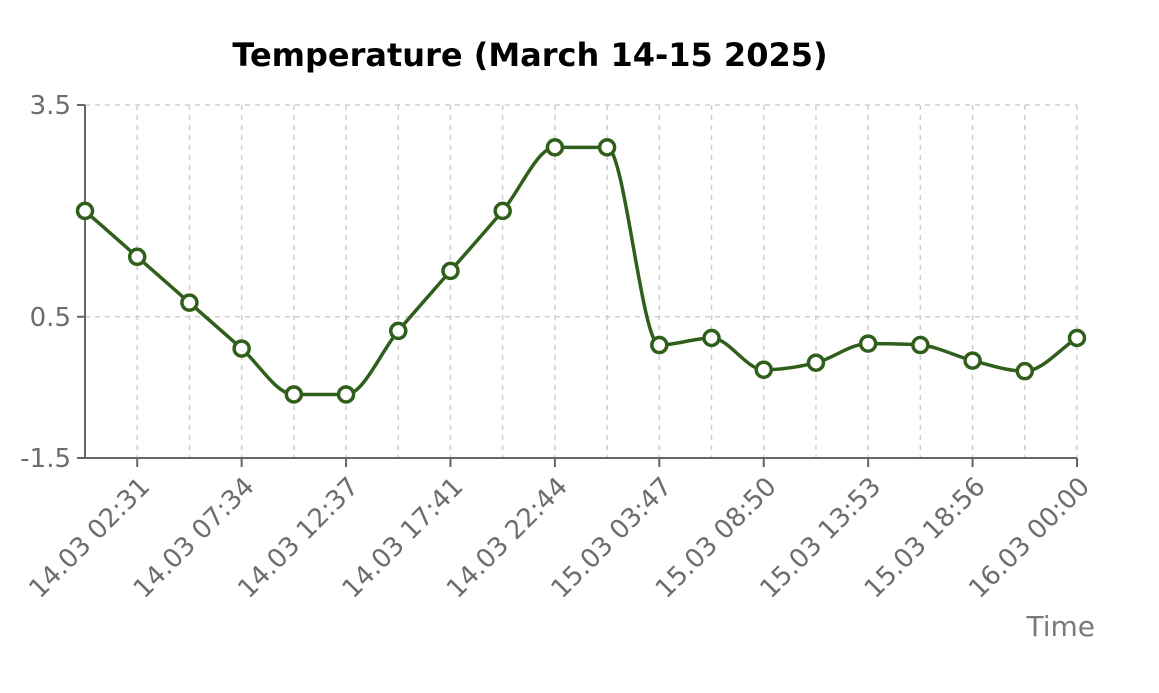 The width and height of the screenshot is (1159, 693). Describe the element at coordinates (52, 282) in the screenshot. I see `y-axis-ticks: 3.5 0.5 -1.5` at that location.